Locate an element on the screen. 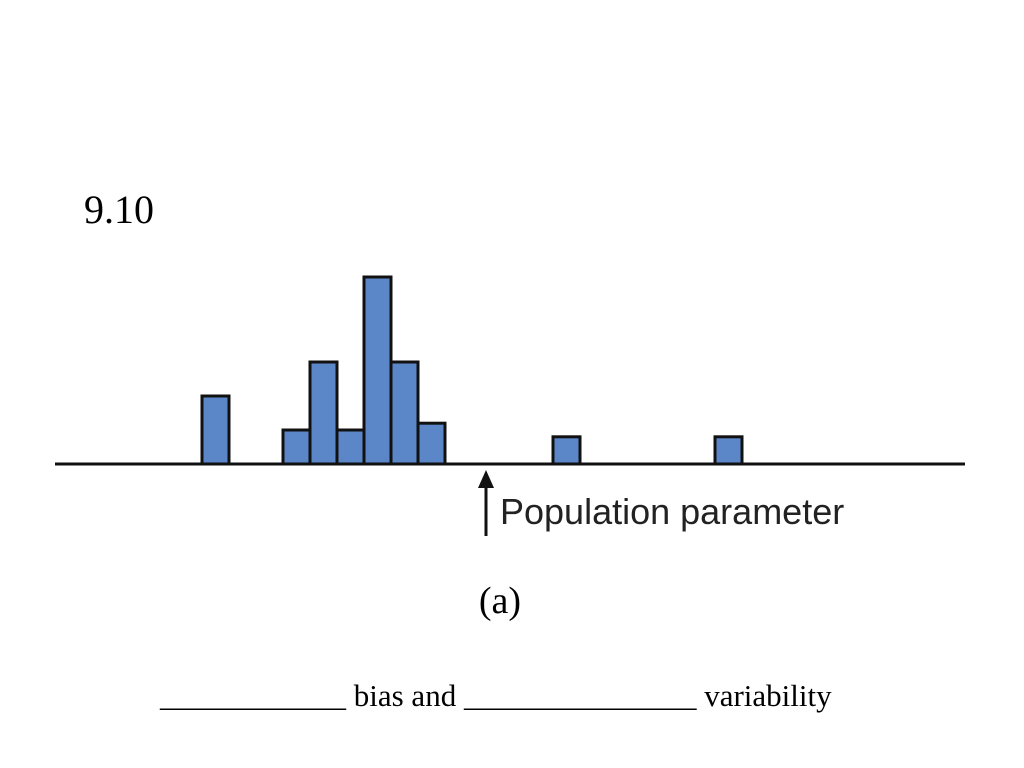 The width and height of the screenshot is (1024, 768). blank-bias: ____________ is located at coordinates (253, 695).